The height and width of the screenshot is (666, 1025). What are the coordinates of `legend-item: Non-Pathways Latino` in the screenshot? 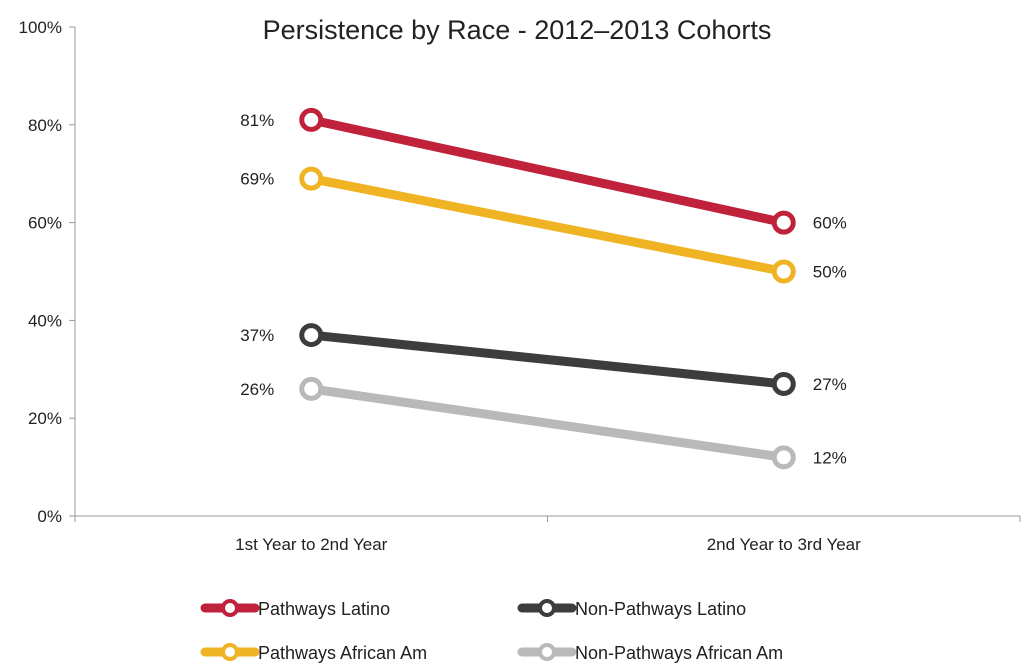 It's located at (631, 609).